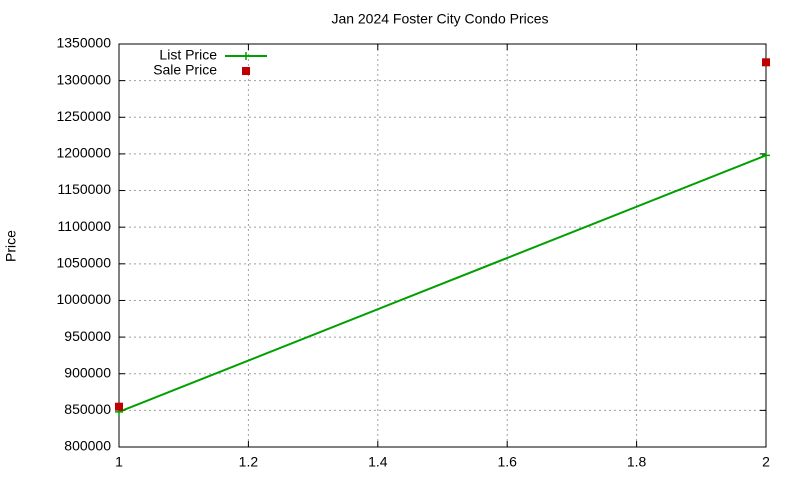  I want to click on y-tick-label: 1350000, so click(83, 43).